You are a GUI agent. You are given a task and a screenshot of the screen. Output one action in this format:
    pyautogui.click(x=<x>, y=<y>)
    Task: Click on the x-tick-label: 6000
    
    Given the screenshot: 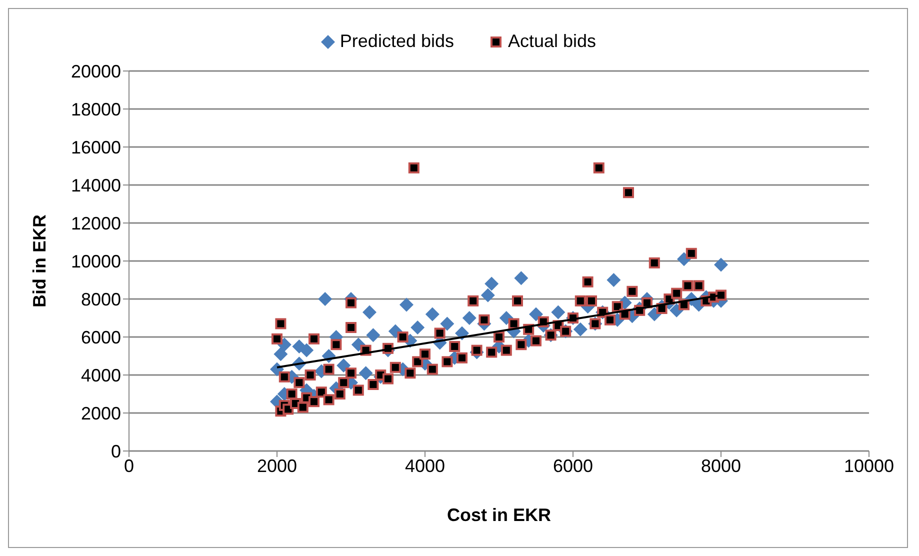 What is the action you would take?
    pyautogui.click(x=573, y=466)
    